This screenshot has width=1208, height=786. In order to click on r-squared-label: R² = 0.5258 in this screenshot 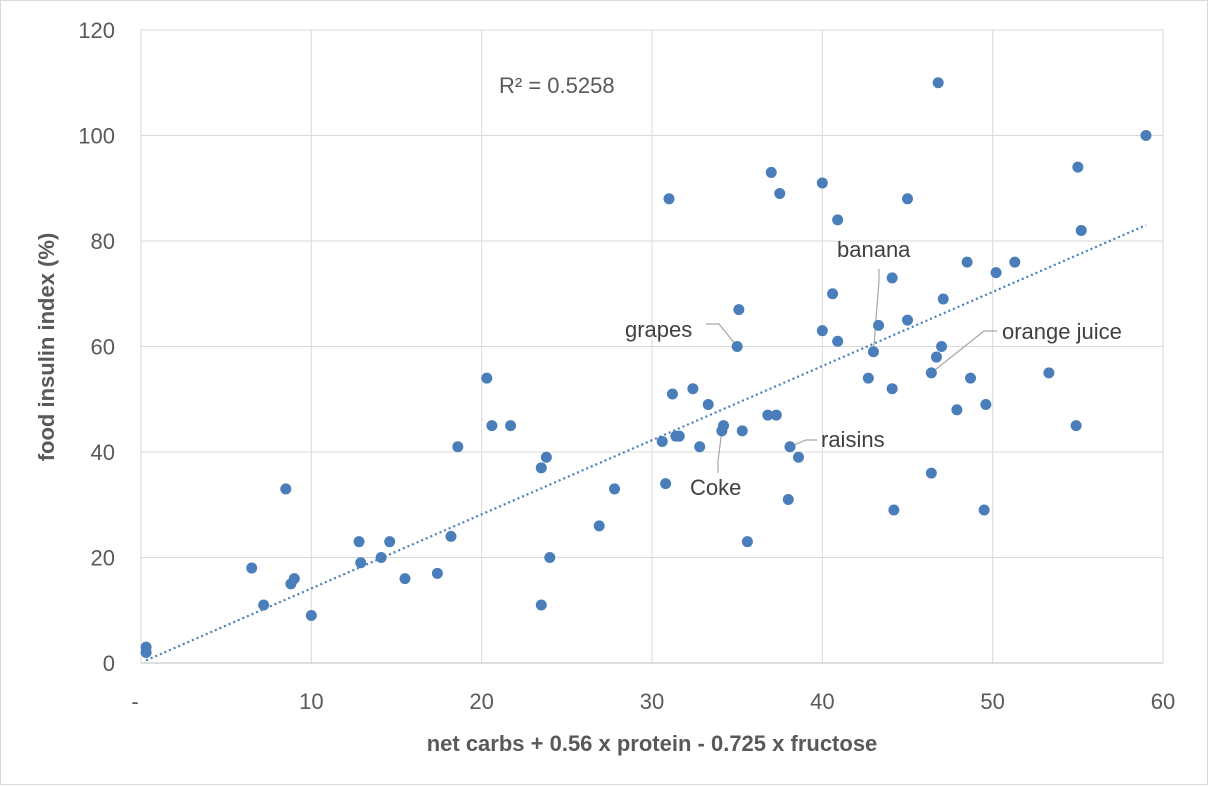, I will do `click(557, 85)`.